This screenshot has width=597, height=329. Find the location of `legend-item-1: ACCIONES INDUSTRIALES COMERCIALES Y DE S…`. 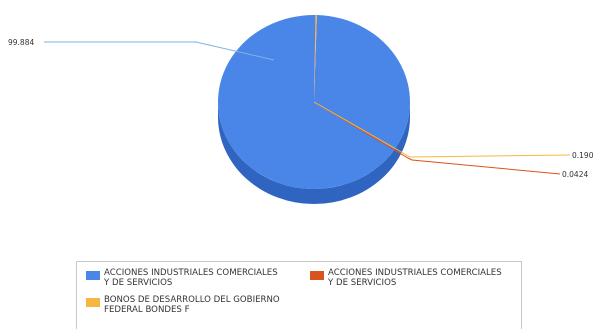

legend-item-1: ACCIONES INDUSTRIALES COMERCIALES Y DE S… is located at coordinates (182, 278).